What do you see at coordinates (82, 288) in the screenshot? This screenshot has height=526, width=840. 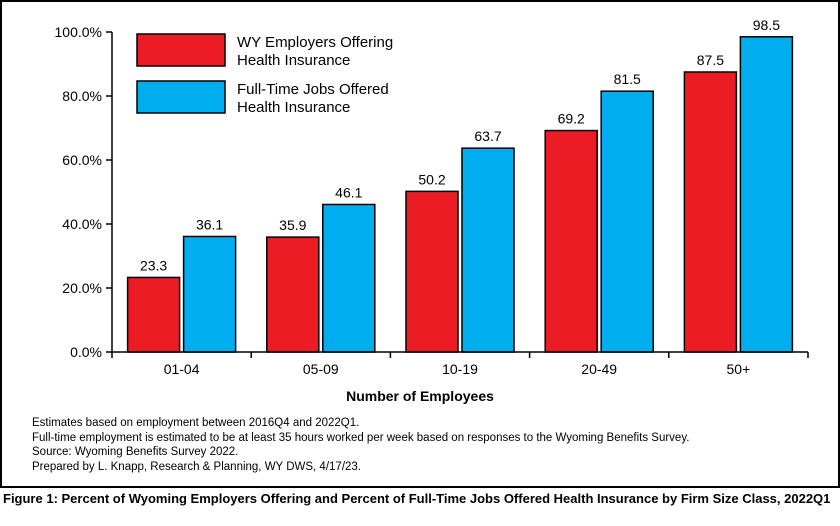 I see `y-tick-label: 20.0%` at bounding box center [82, 288].